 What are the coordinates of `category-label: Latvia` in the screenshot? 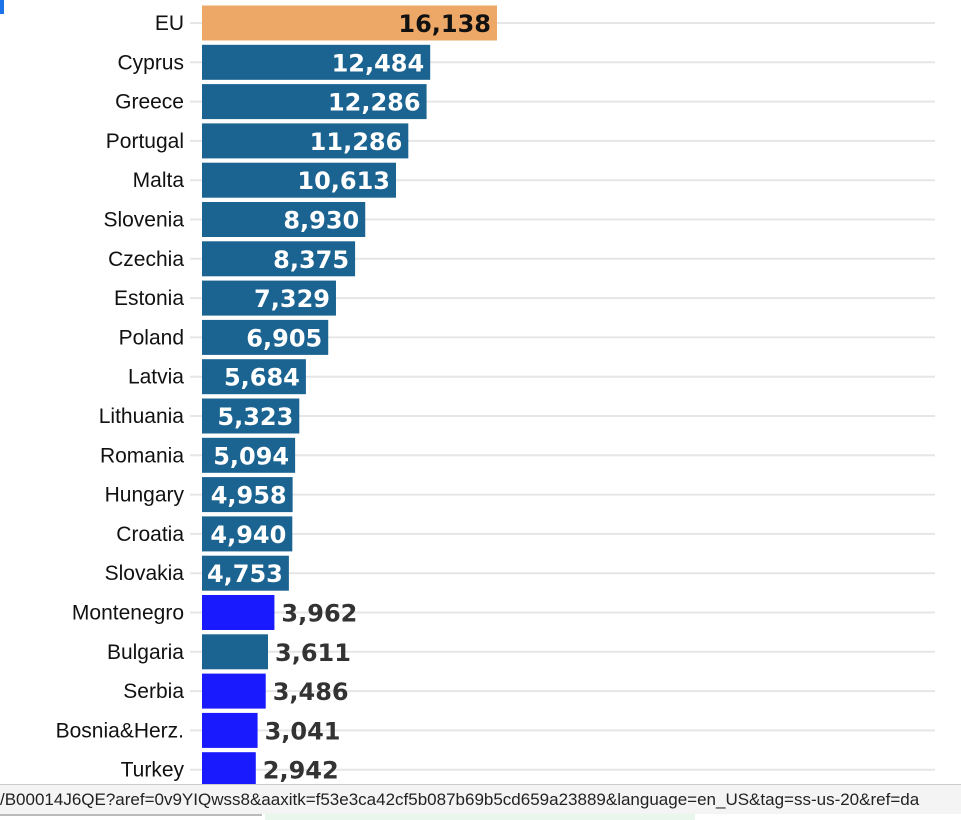 It's located at (156, 377).